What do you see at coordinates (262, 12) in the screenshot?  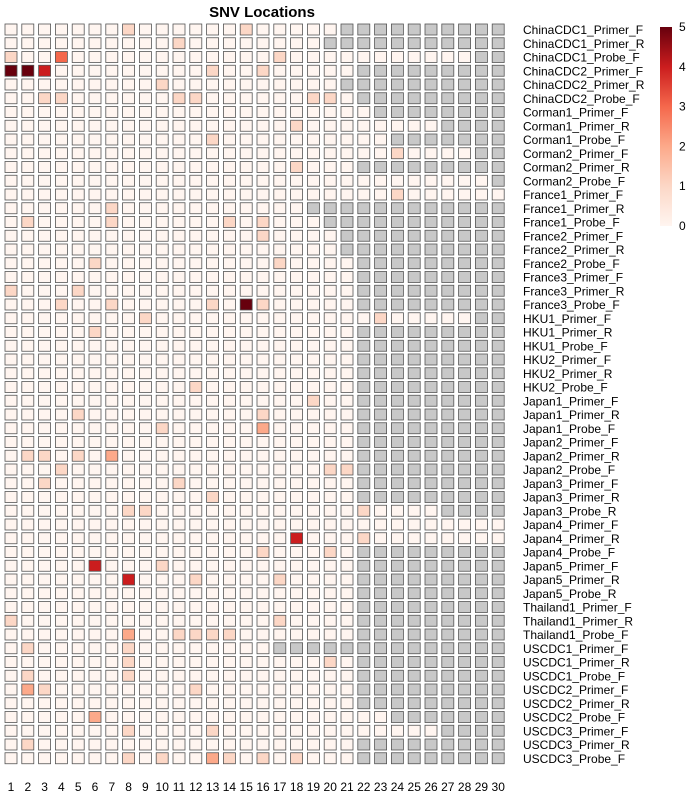 I see `chart-title: SNV Locations` at bounding box center [262, 12].